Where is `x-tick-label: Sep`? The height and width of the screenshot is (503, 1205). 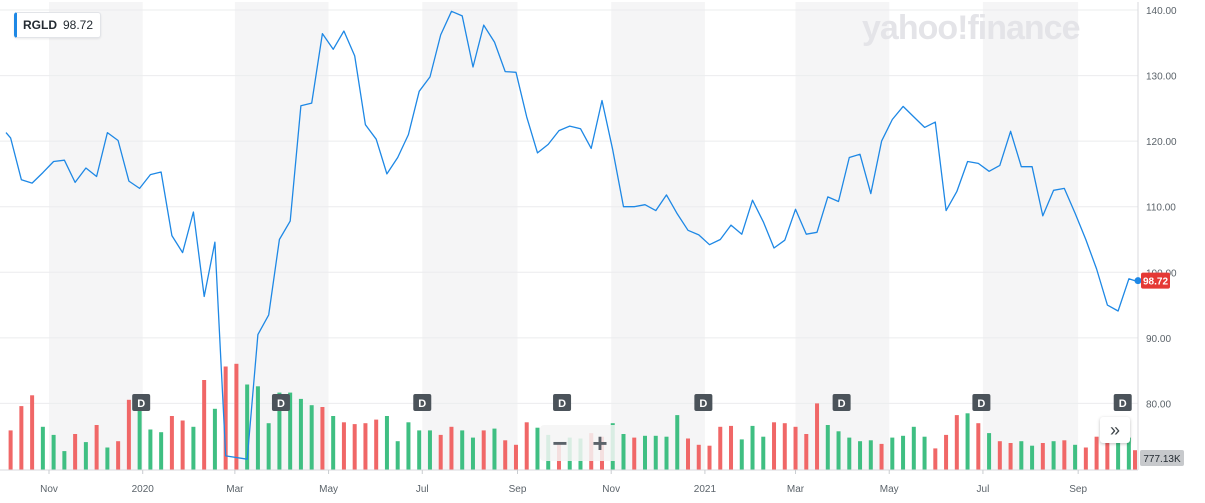
x-tick-label: Sep is located at coordinates (1078, 489).